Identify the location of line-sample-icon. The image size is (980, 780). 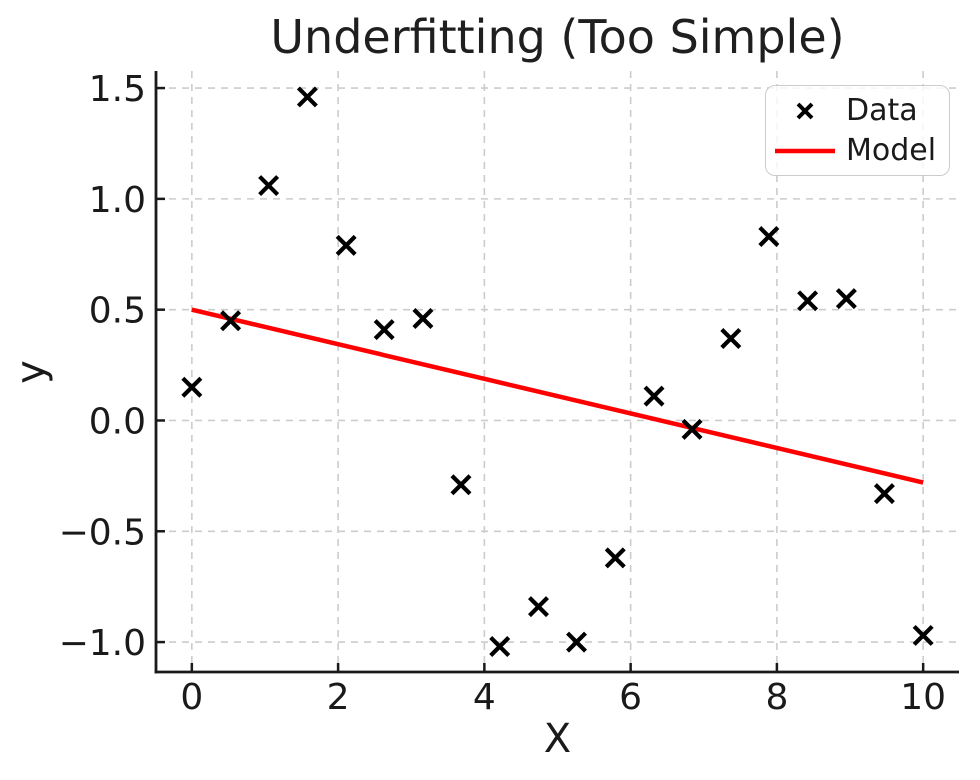
(805, 151).